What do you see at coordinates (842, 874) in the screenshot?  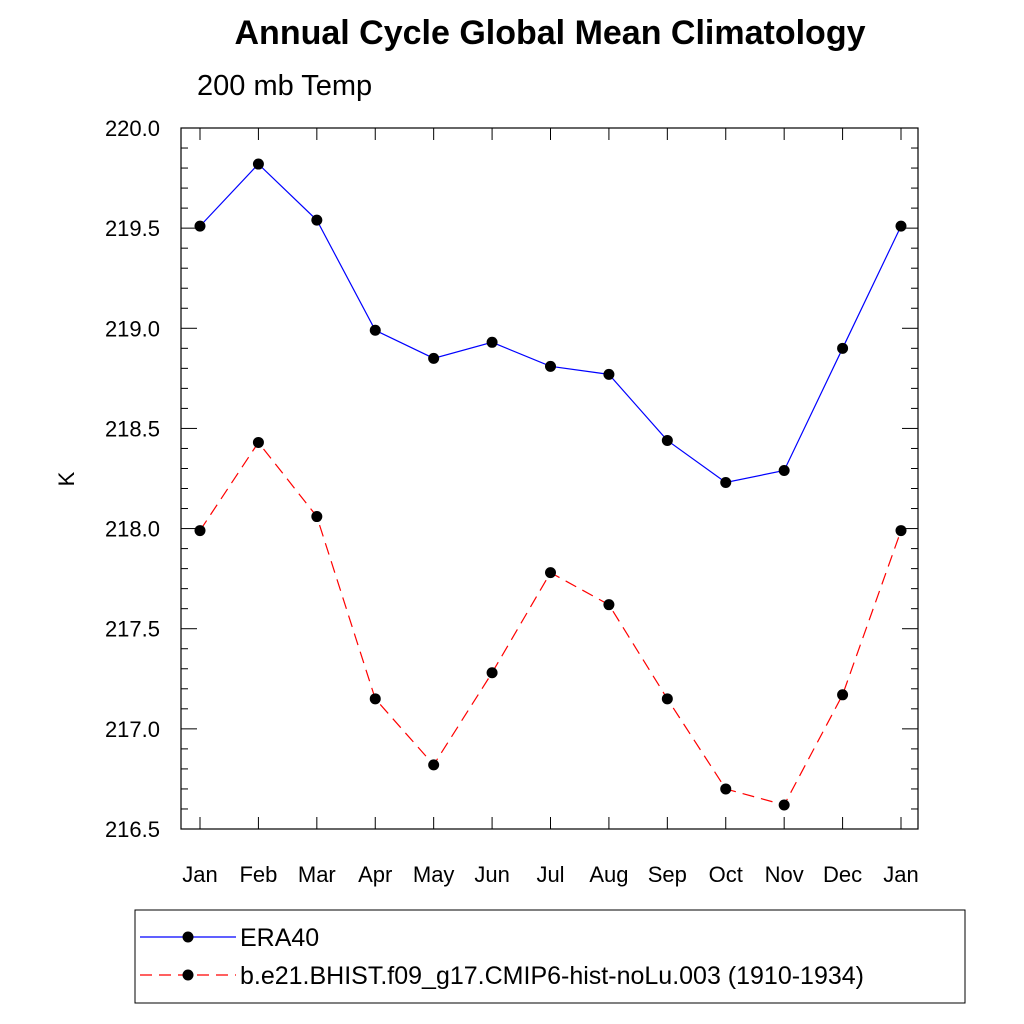 I see `x-tick-label: Dec` at bounding box center [842, 874].